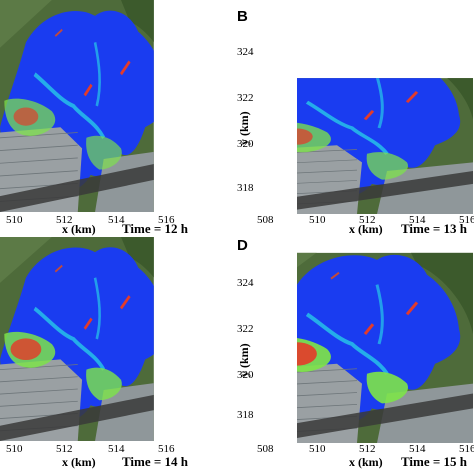 This screenshot has width=474, height=474. I want to click on time-label: Time = 13 h, so click(434, 228).